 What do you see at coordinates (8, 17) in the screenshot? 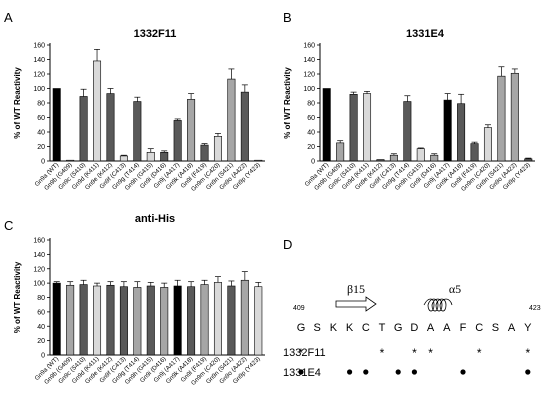
I see `panel-label-a: A` at bounding box center [8, 17].